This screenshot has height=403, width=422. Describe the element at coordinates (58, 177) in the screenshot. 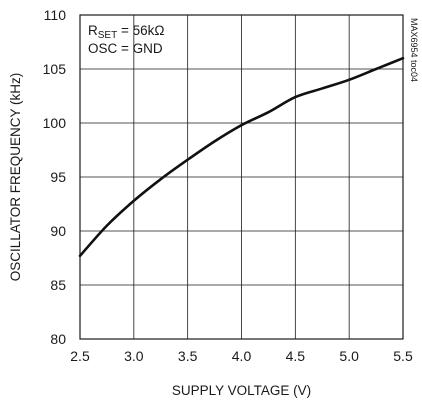

I see `y-tick-label: 95` at that location.